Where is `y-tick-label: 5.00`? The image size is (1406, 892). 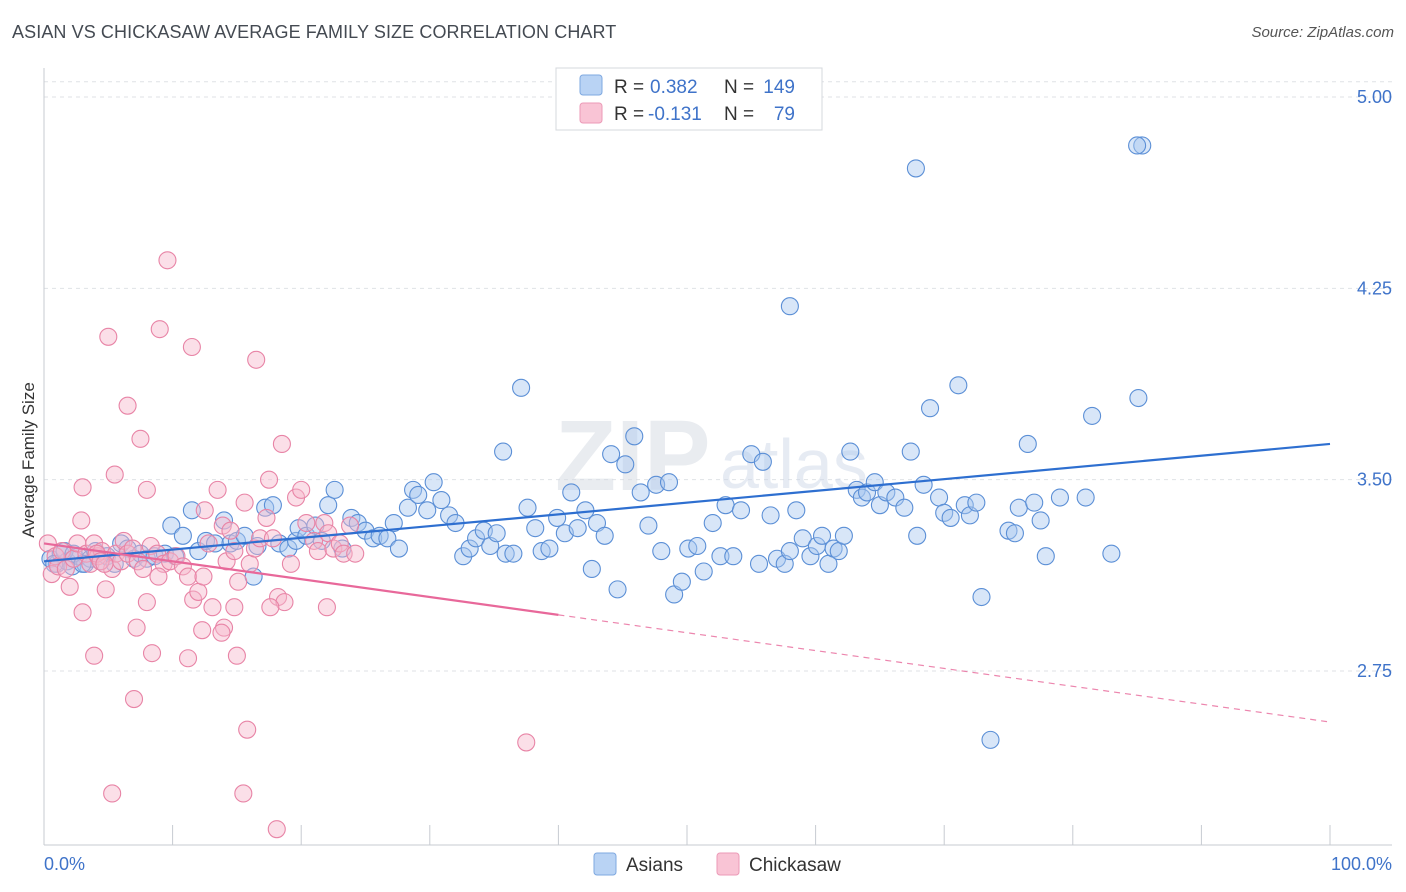 y-tick-label: 5.00 is located at coordinates (1374, 97).